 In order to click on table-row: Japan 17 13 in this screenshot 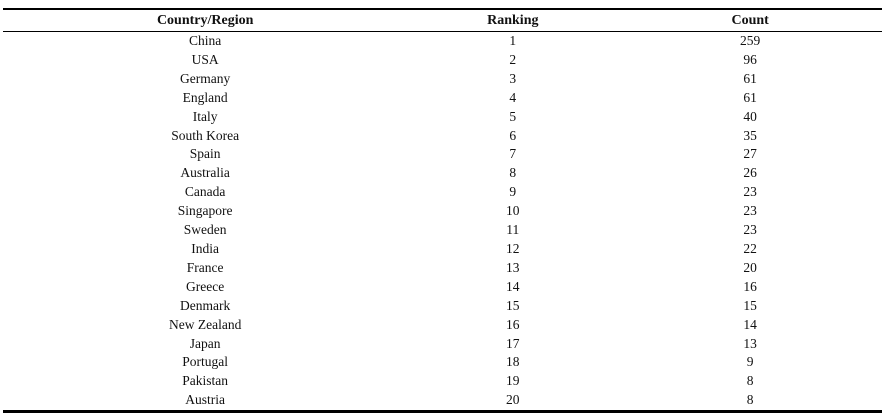, I will do `click(442, 344)`.